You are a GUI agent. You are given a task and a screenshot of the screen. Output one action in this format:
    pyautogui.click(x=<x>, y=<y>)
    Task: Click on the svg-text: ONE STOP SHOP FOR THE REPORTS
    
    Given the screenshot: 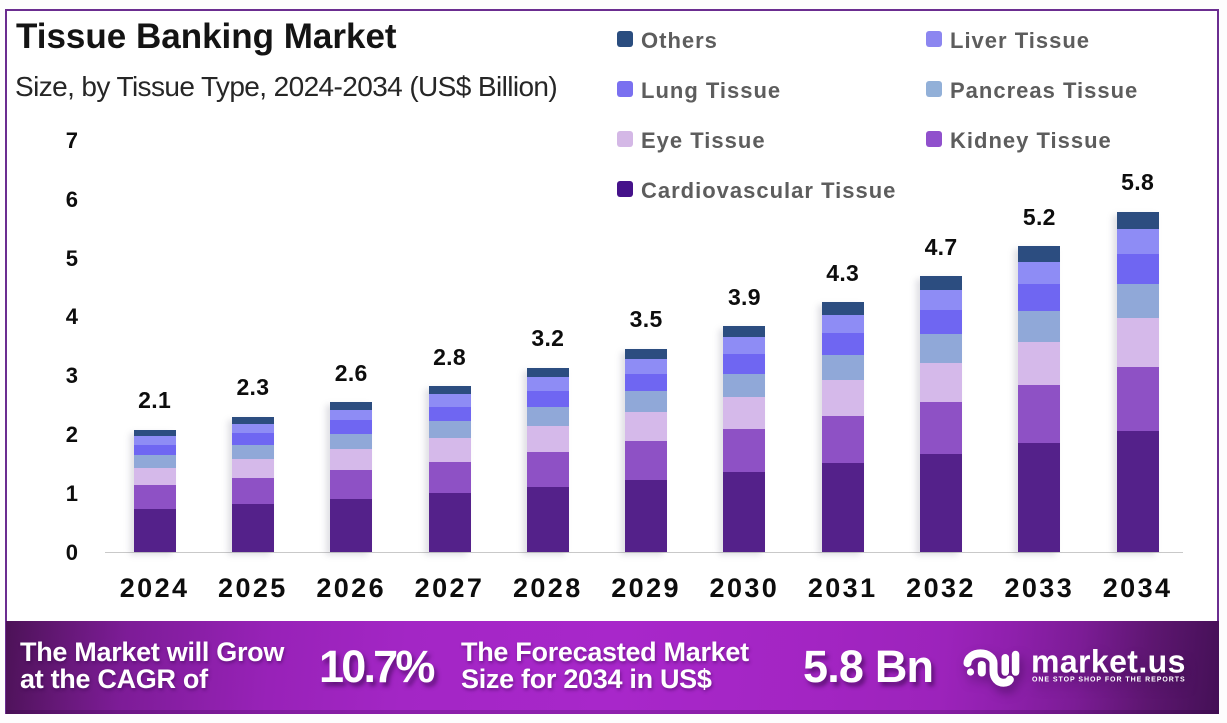 What is the action you would take?
    pyautogui.click(x=1109, y=680)
    